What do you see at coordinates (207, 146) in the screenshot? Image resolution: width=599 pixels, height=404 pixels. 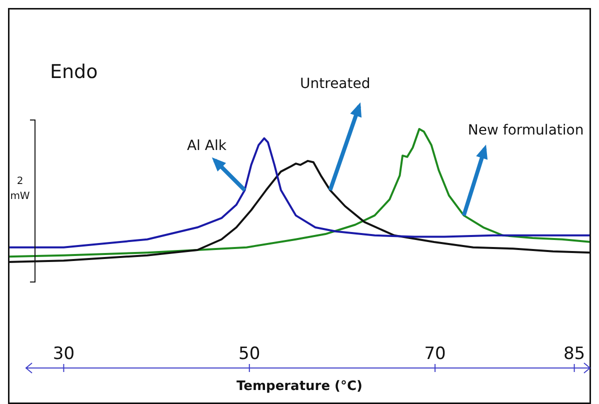 I see `series-label: Al Alk` at bounding box center [207, 146].